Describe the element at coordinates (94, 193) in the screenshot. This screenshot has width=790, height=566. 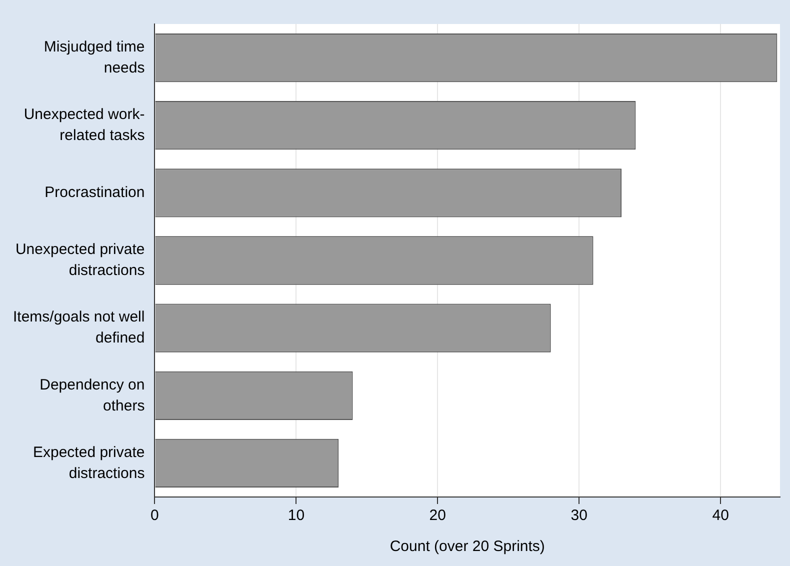
I see `y-tick-label: Procrastination` at that location.